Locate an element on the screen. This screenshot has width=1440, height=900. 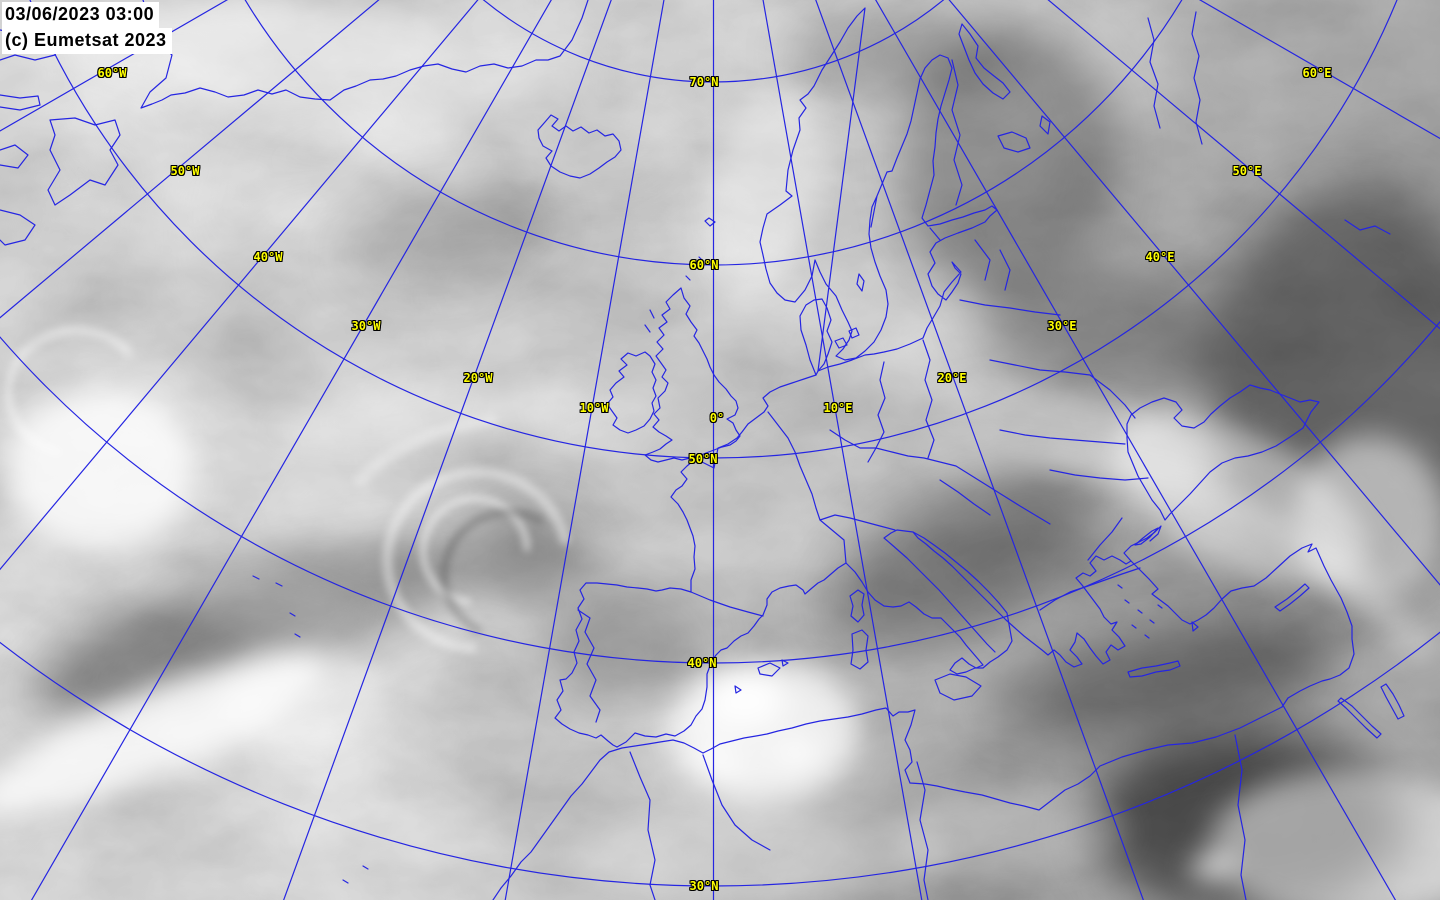
coast-atlantic-islands is located at coordinates (310, 729).